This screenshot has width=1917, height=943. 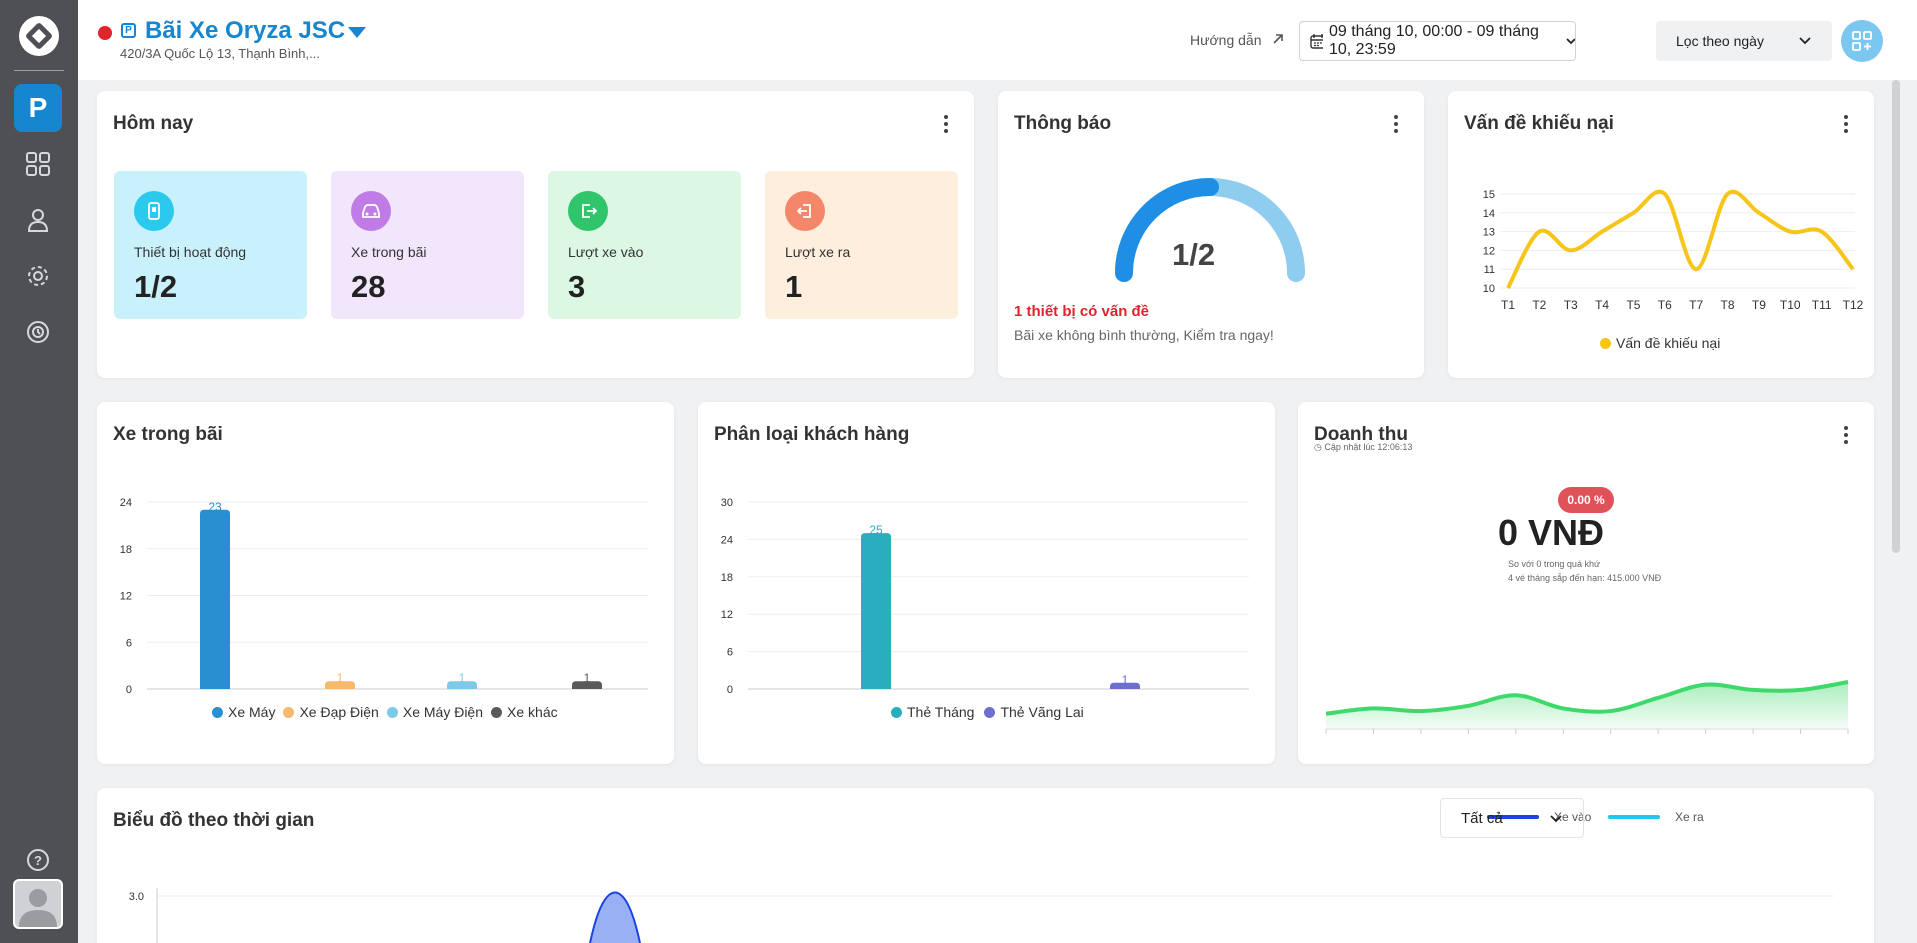 I want to click on x-tick-label: T4, so click(x=1602, y=305).